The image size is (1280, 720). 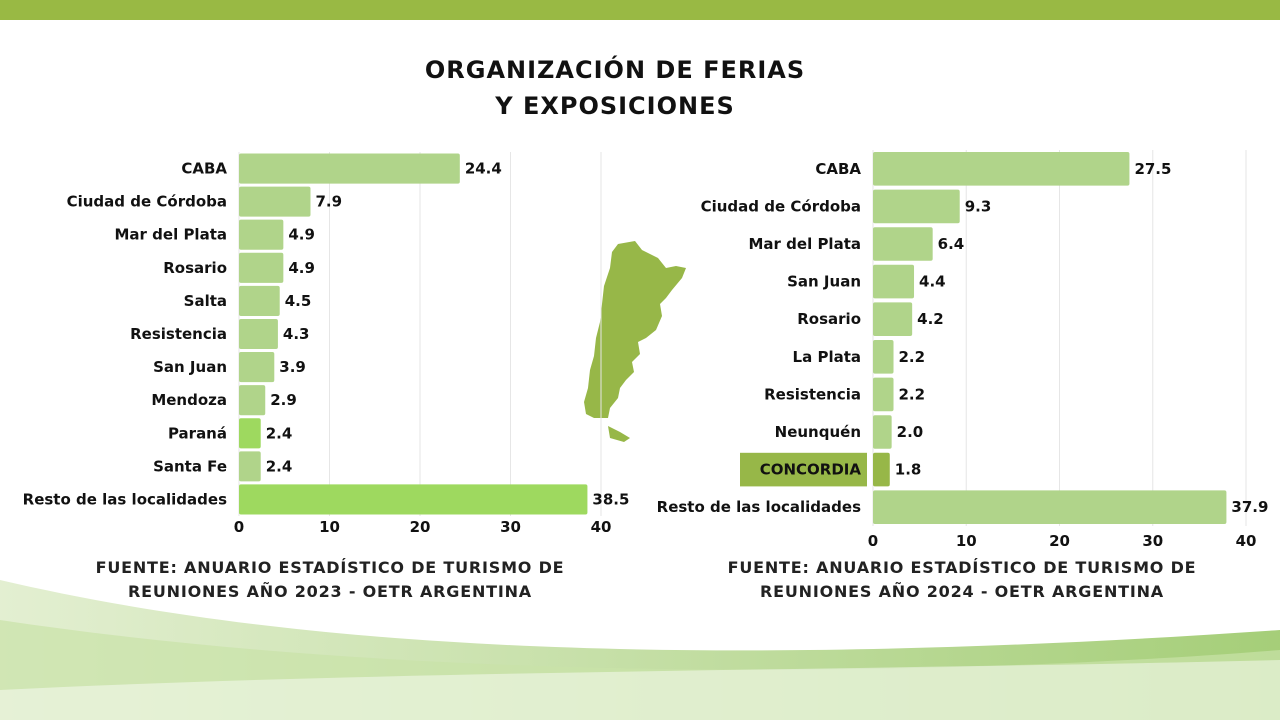 What do you see at coordinates (962, 591) in the screenshot?
I see `source-2024-line-2: REUNIONES AÑO 2024 - OETR ARGENTINA` at bounding box center [962, 591].